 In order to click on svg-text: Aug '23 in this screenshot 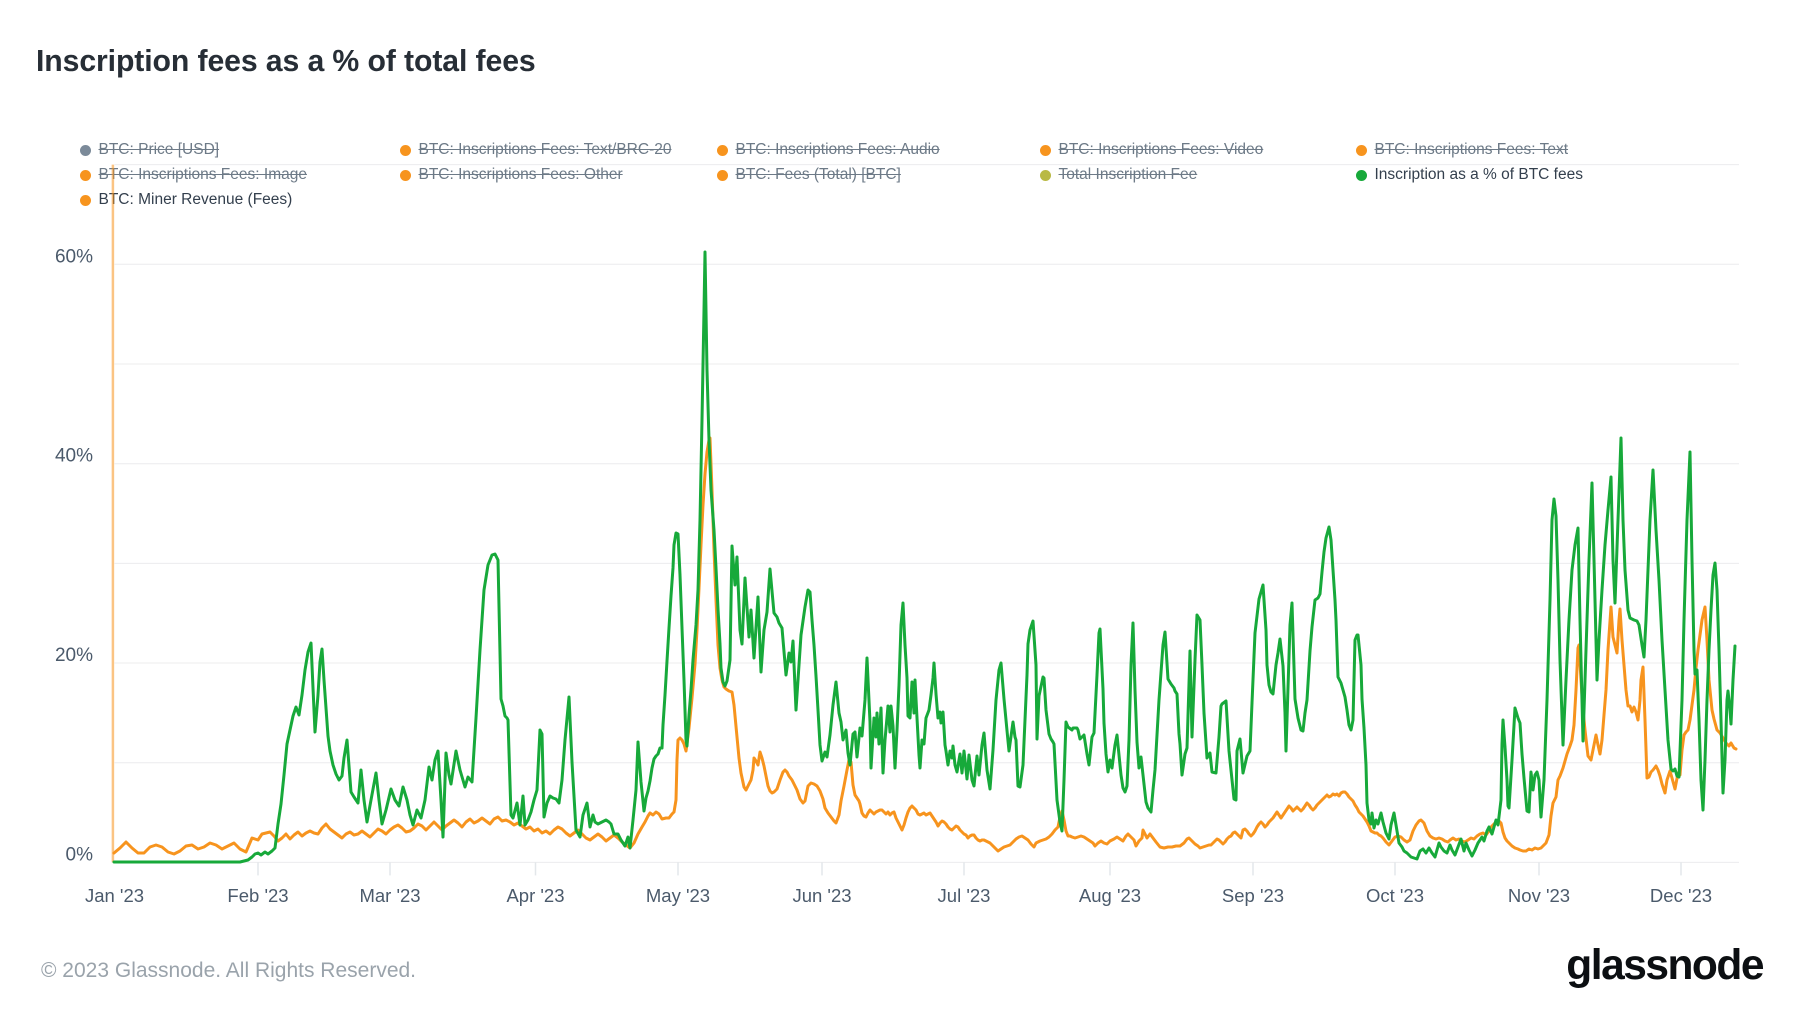, I will do `click(1110, 895)`.